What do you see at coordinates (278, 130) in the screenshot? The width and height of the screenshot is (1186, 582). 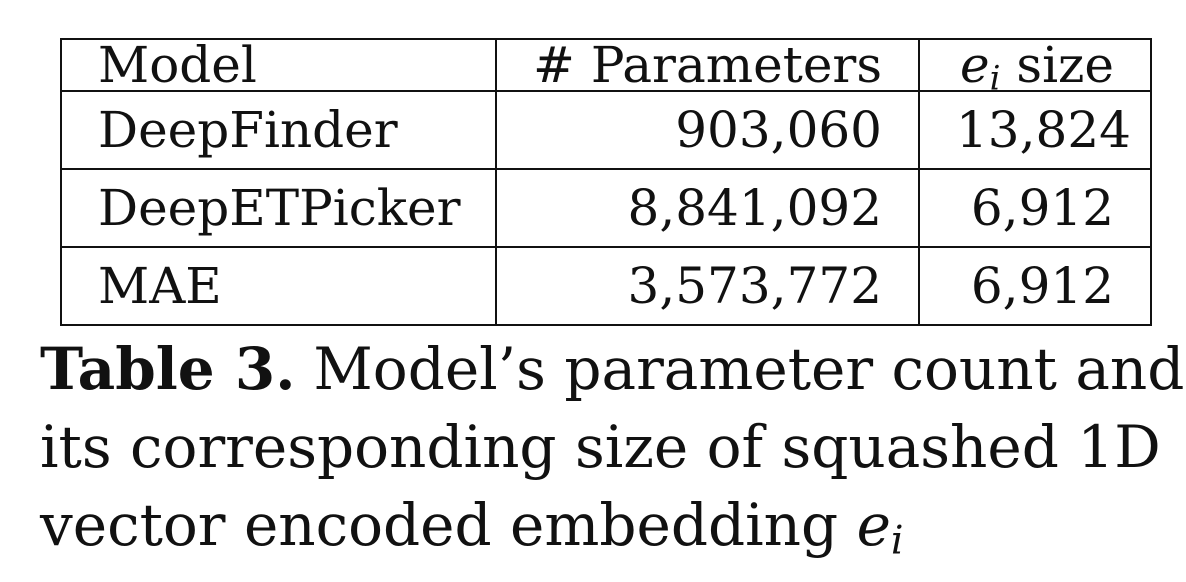 I see `model-name-cell: DeepFinder` at bounding box center [278, 130].